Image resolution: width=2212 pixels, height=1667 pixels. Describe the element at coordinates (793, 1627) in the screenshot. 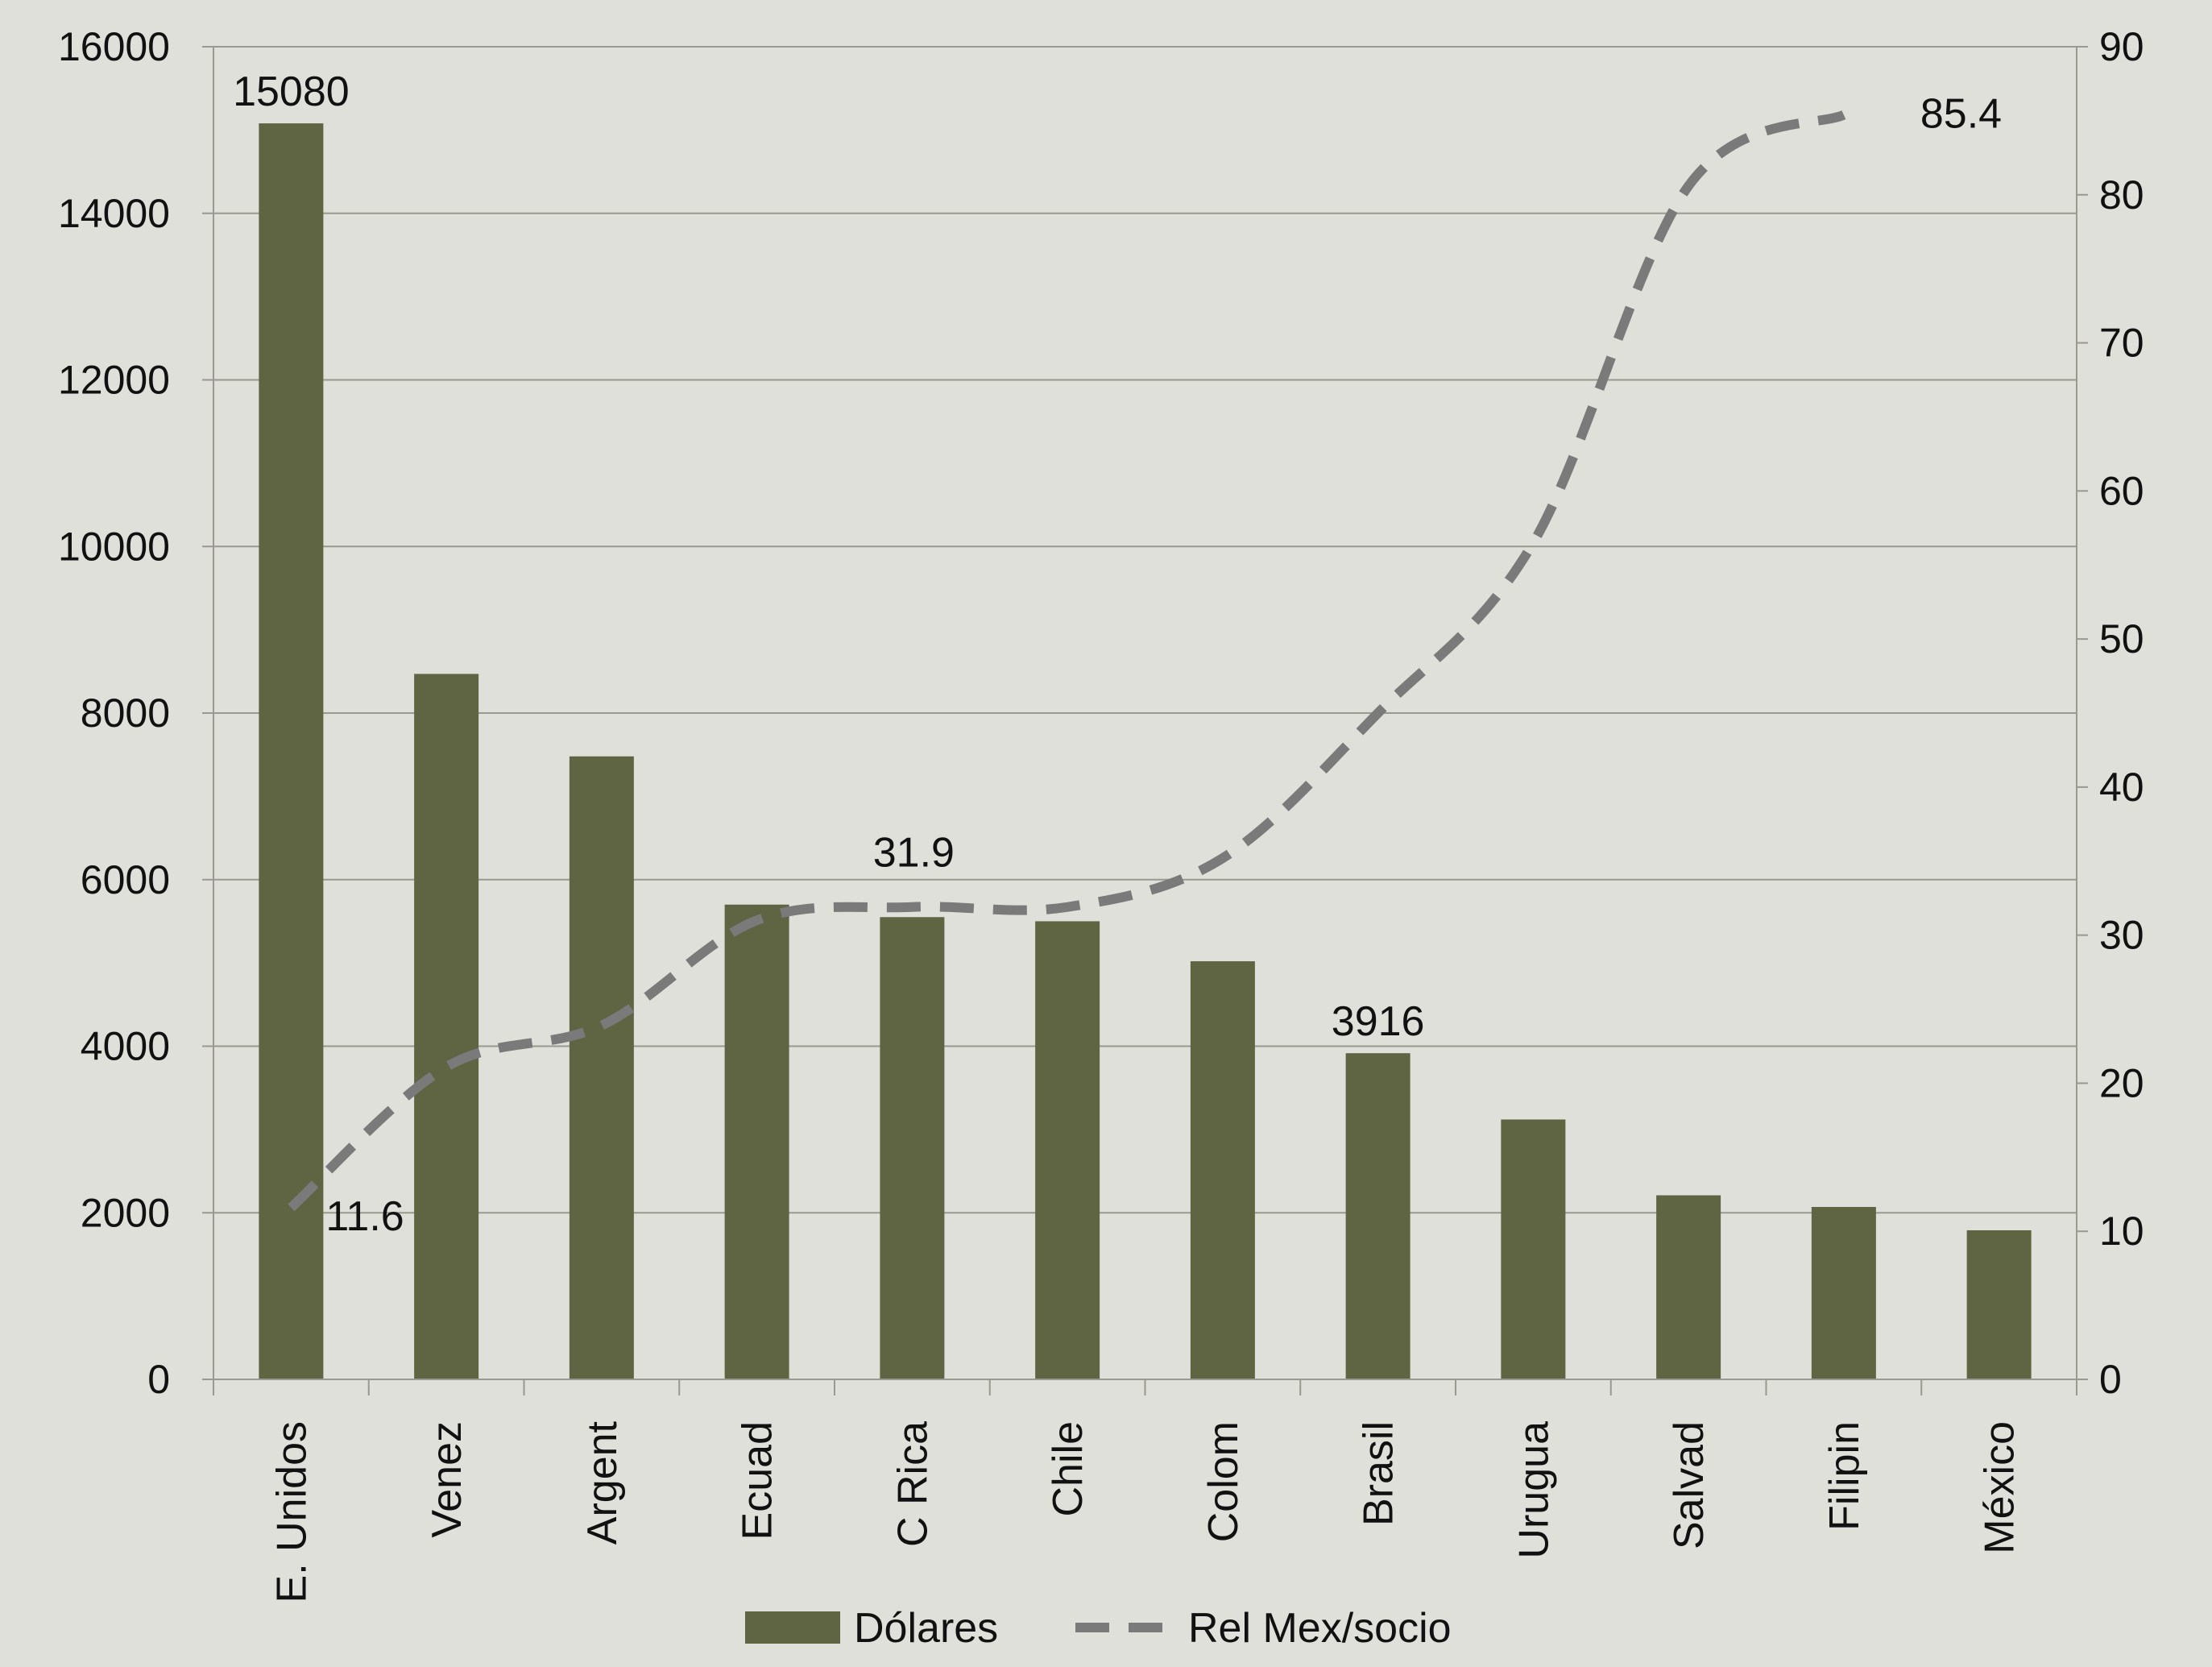

I see `legend-swatch-dolares` at that location.